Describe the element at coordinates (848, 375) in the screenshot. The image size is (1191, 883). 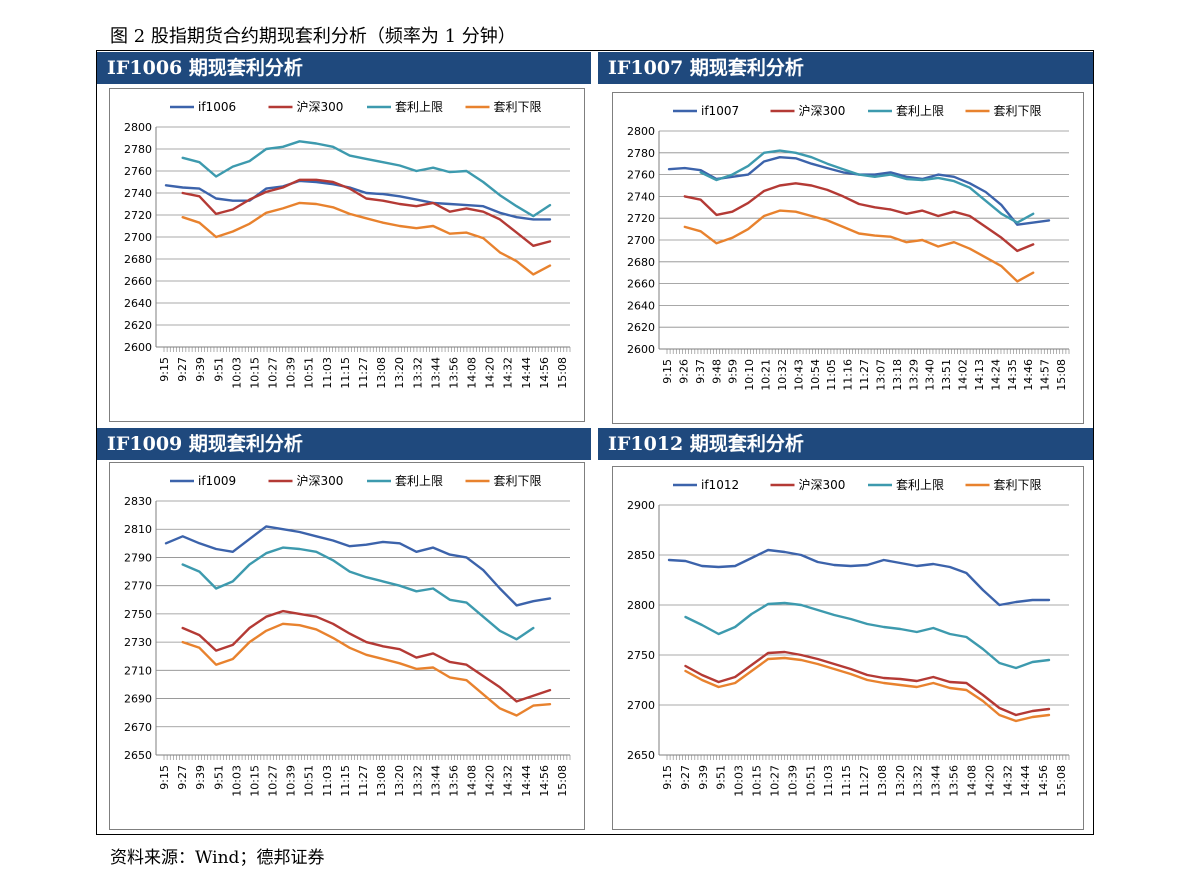
I see `x-tick-label: 11:16` at that location.